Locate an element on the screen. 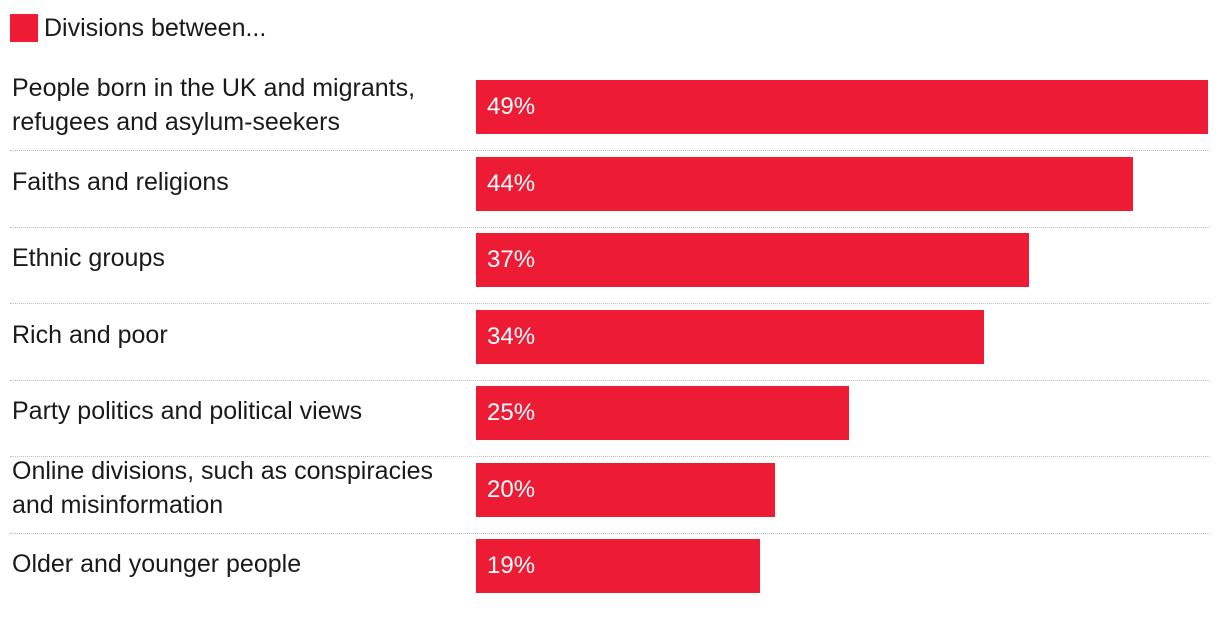 Image resolution: width=1220 pixels, height=622 pixels. legend-swatch is located at coordinates (24, 28).